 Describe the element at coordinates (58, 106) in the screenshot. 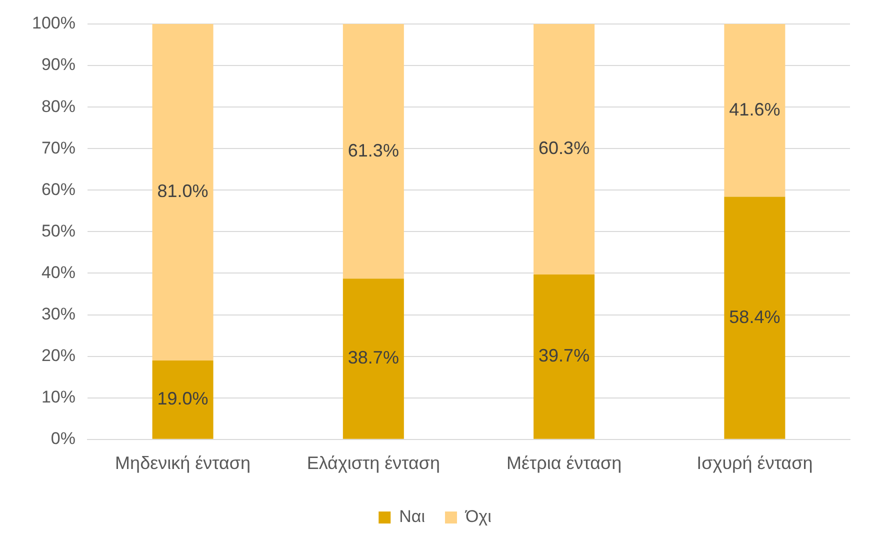

I see `y-tick-label: 80%` at that location.